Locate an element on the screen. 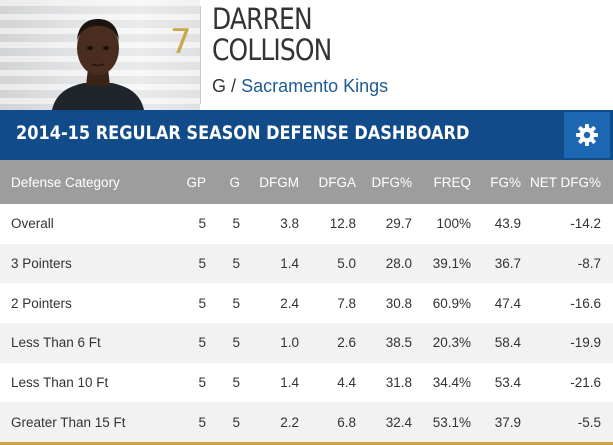 Image resolution: width=613 pixels, height=445 pixels. column-header-freq: FREQ is located at coordinates (452, 182).